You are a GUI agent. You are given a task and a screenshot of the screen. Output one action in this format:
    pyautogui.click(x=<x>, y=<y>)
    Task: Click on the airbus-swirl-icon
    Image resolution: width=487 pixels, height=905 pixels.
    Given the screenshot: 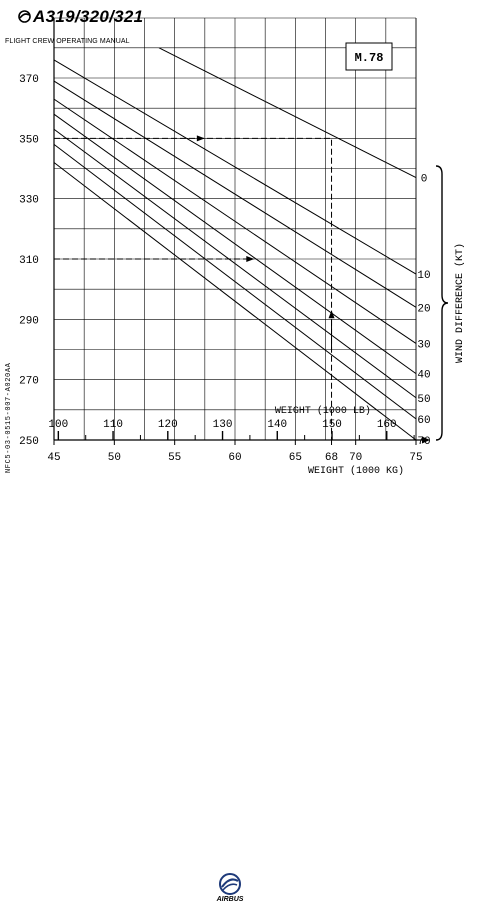 What is the action you would take?
    pyautogui.click(x=230, y=884)
    